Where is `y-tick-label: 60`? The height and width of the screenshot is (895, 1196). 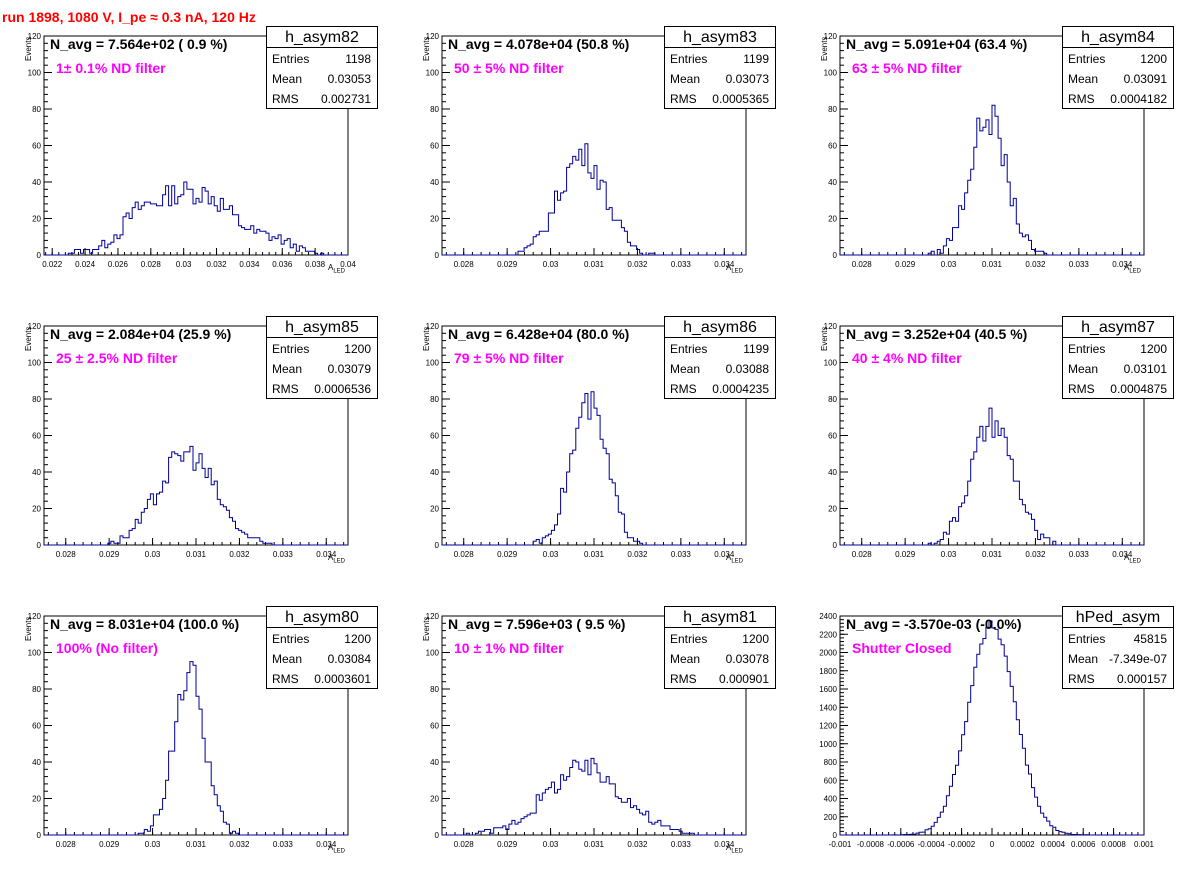 y-tick-label: 60 is located at coordinates (434, 146).